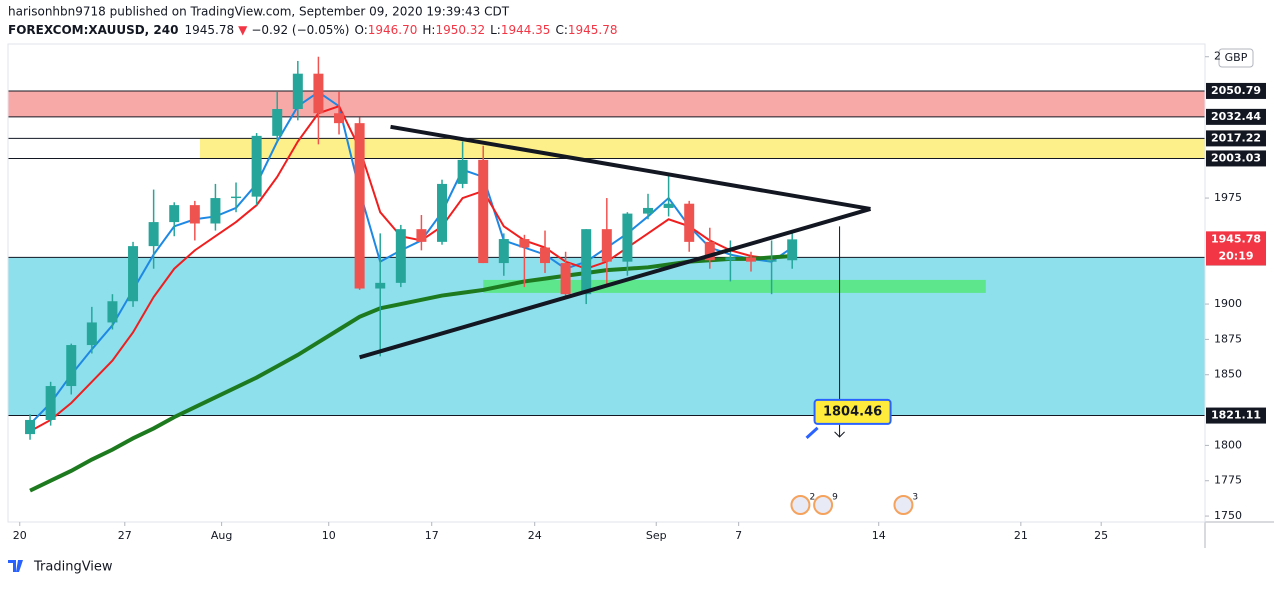 This screenshot has height=590, width=1274. I want to click on x-tick-label: Aug, so click(221, 535).